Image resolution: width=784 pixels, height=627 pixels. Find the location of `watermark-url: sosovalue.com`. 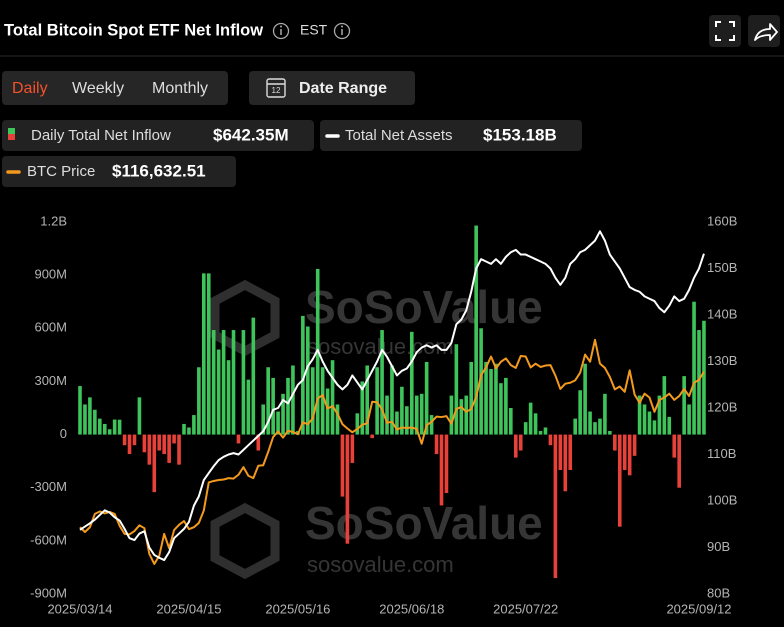

watermark-url: sosovalue.com is located at coordinates (380, 564).